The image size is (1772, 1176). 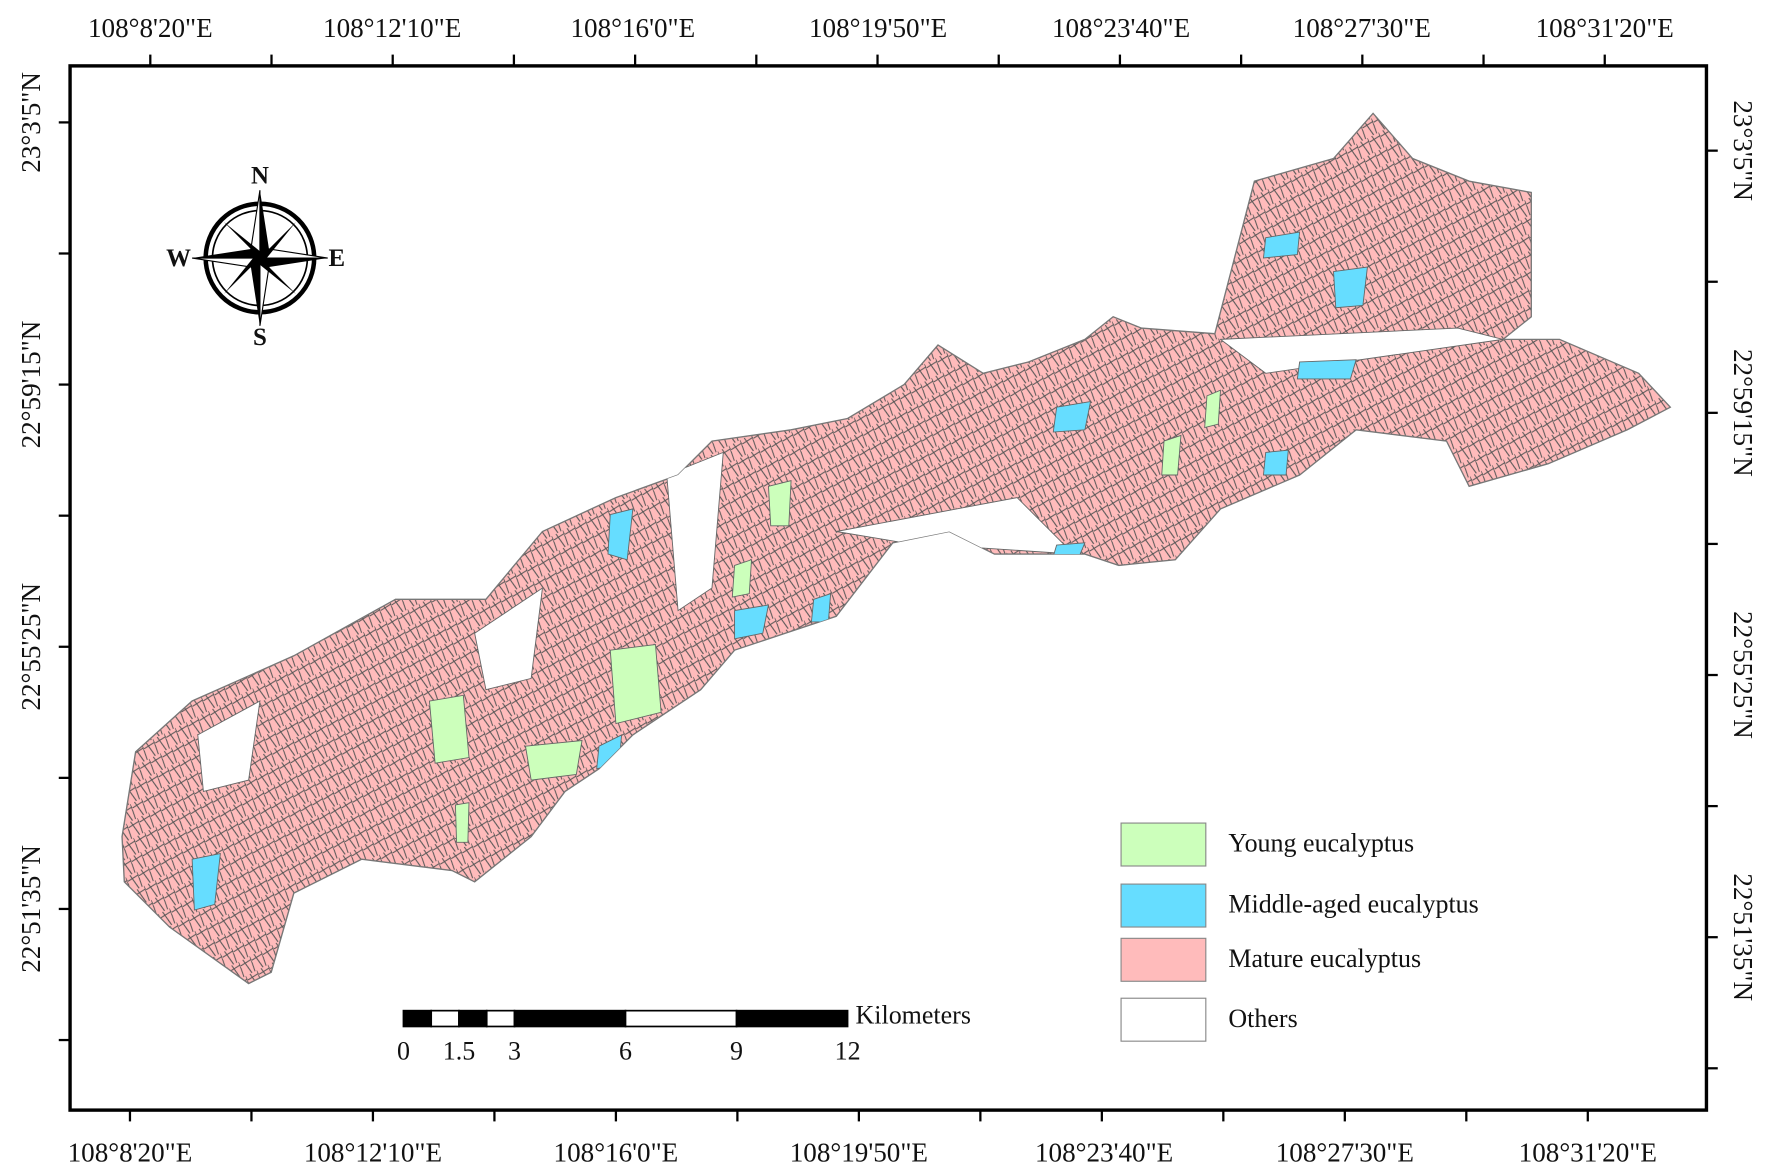 What do you see at coordinates (459, 1051) in the screenshot?
I see `scale-bar-label: 1.5` at bounding box center [459, 1051].